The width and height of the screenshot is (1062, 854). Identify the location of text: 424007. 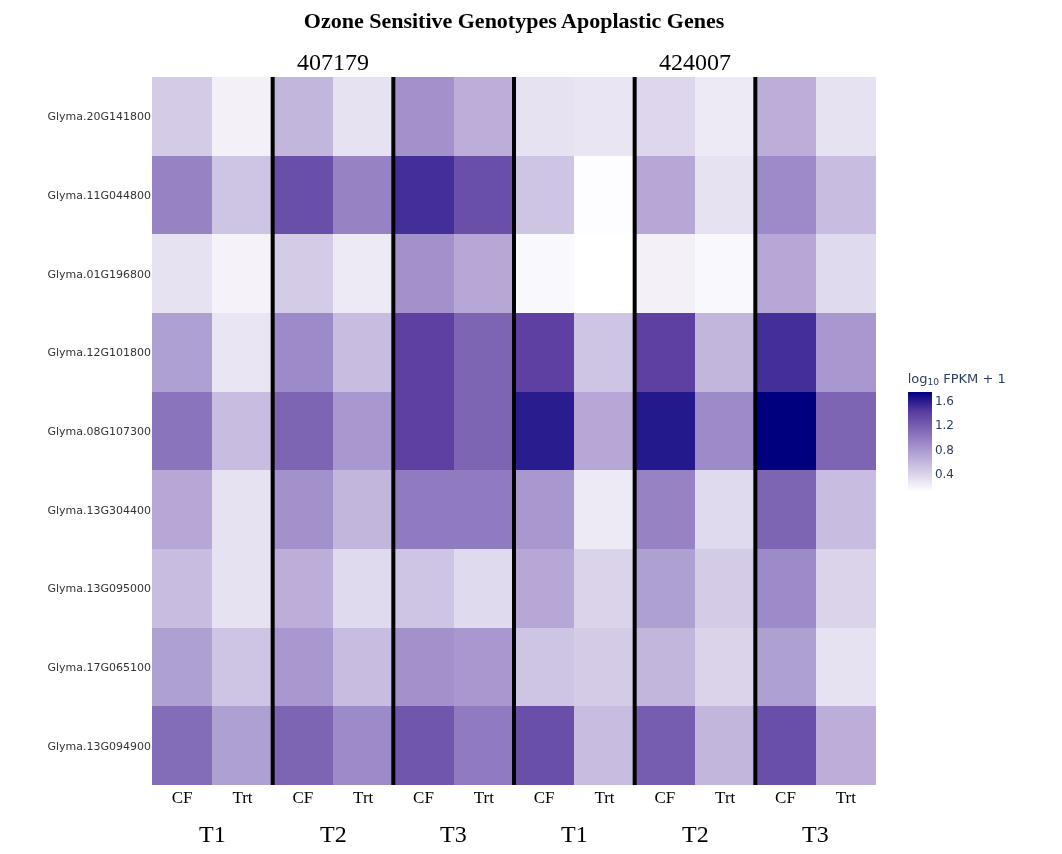
(695, 62).